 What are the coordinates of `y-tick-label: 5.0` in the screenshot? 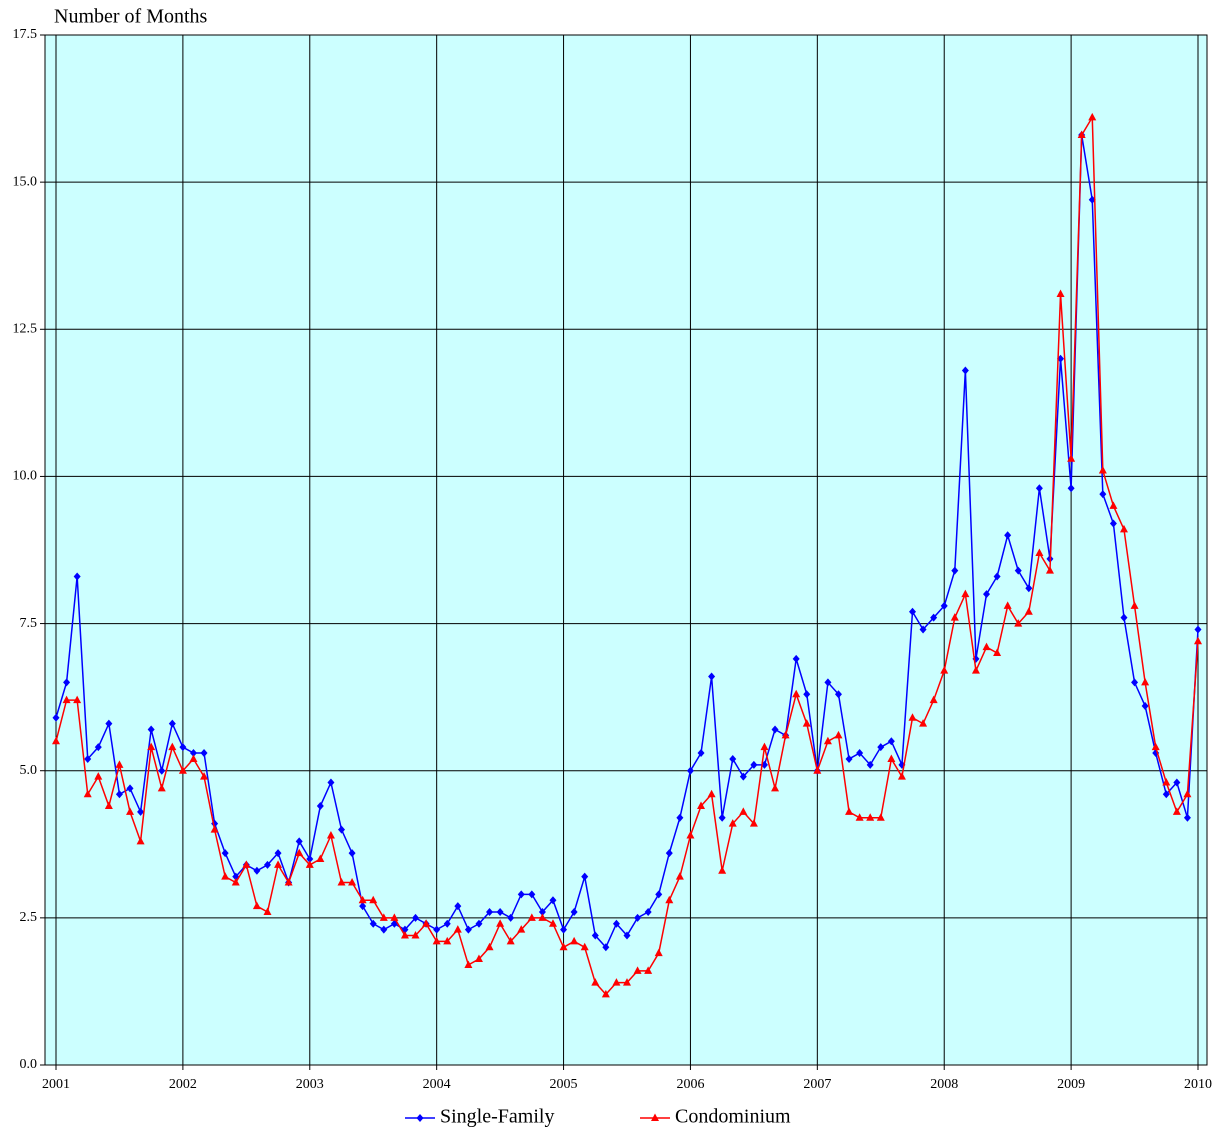 It's located at (29, 770).